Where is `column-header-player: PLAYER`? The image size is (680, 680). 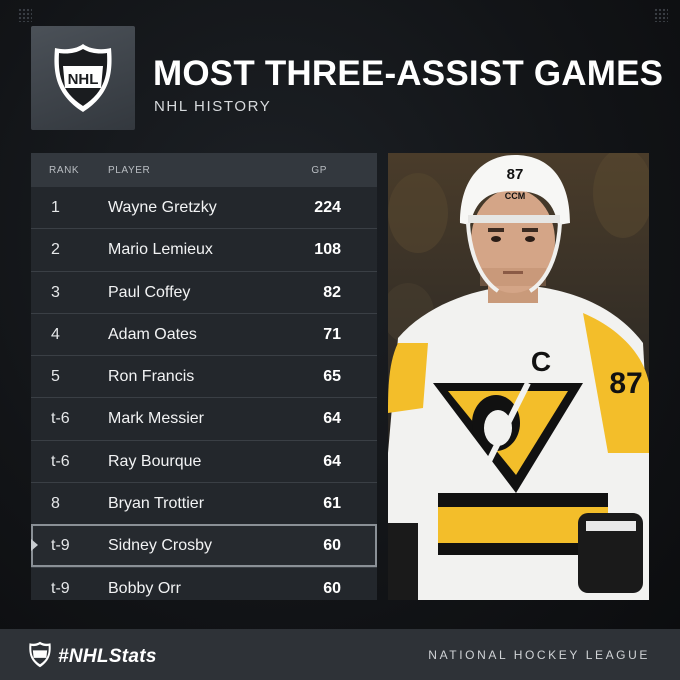
column-header-player: PLAYER is located at coordinates (129, 170).